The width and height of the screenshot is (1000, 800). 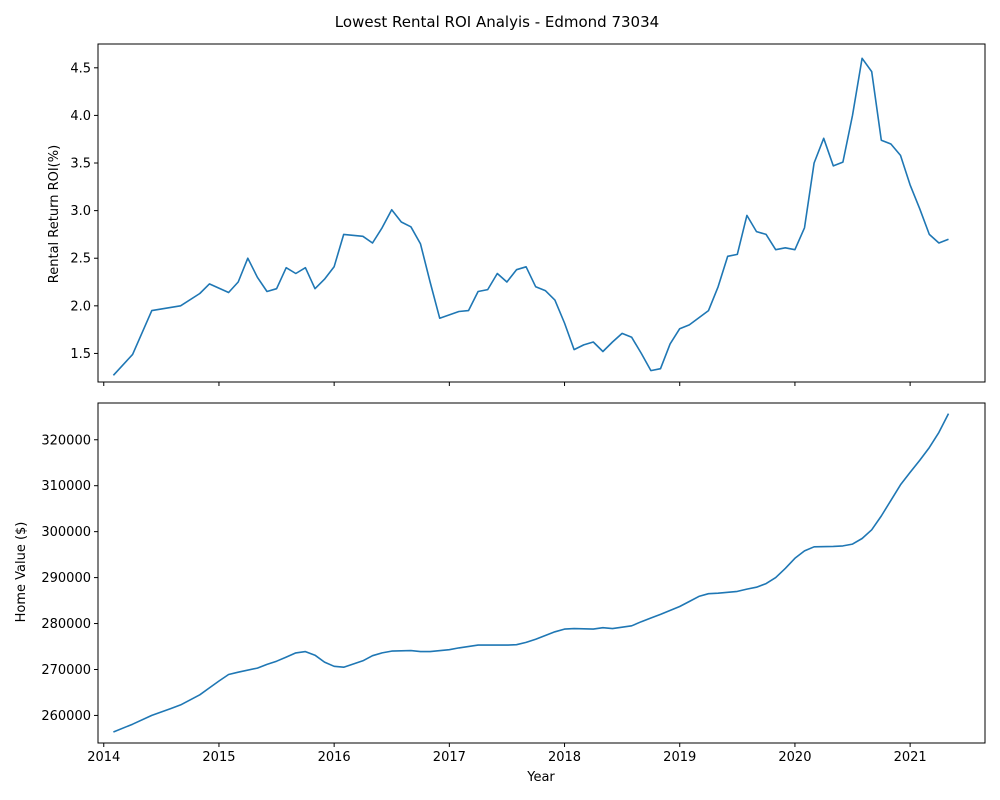 What do you see at coordinates (66, 716) in the screenshot?
I see `y-tick-label: 260000` at bounding box center [66, 716].